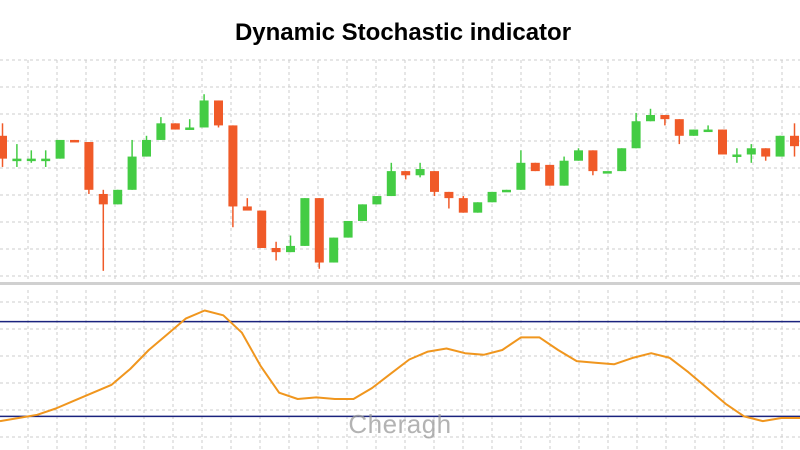 This screenshot has width=800, height=450. I want to click on panel-separator, so click(400, 283).